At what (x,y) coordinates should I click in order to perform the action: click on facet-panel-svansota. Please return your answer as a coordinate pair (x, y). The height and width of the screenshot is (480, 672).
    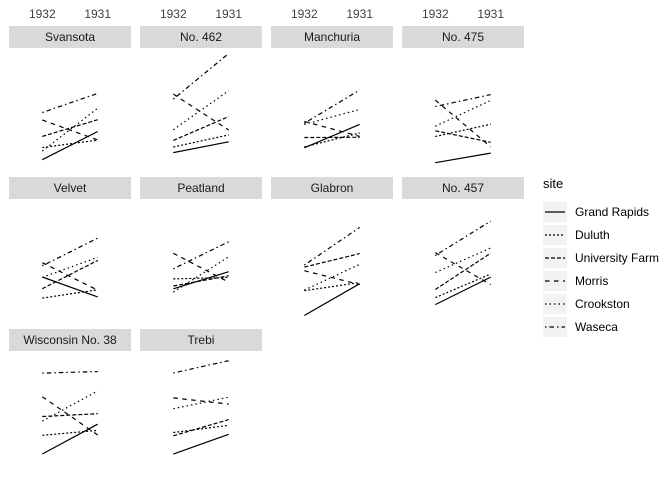
    Looking at the image, I should click on (70, 126).